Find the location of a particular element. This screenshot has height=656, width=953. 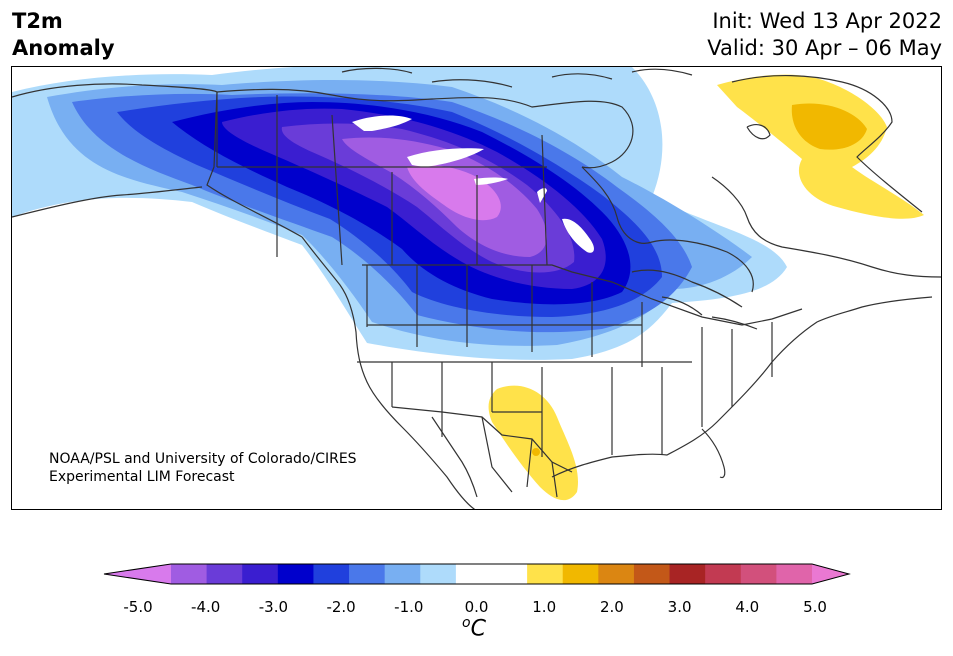

colorbar-extend-right is located at coordinates (830, 574).